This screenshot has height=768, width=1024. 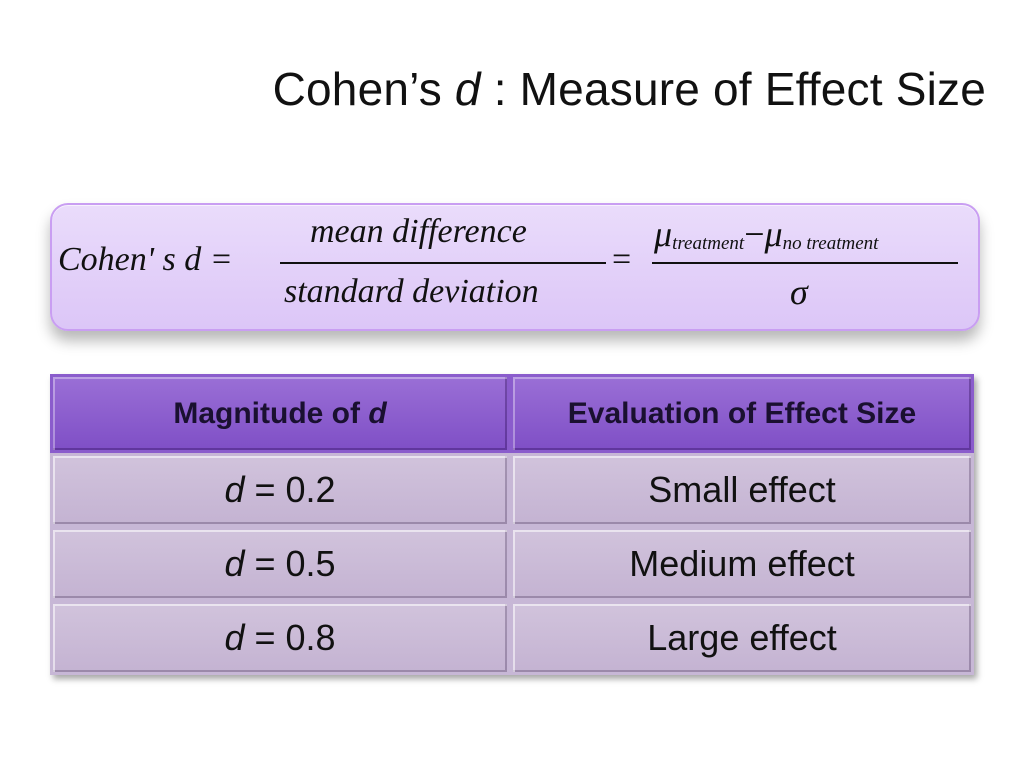 What do you see at coordinates (363, 89) in the screenshot?
I see `title-prefix: Cohen’s` at bounding box center [363, 89].